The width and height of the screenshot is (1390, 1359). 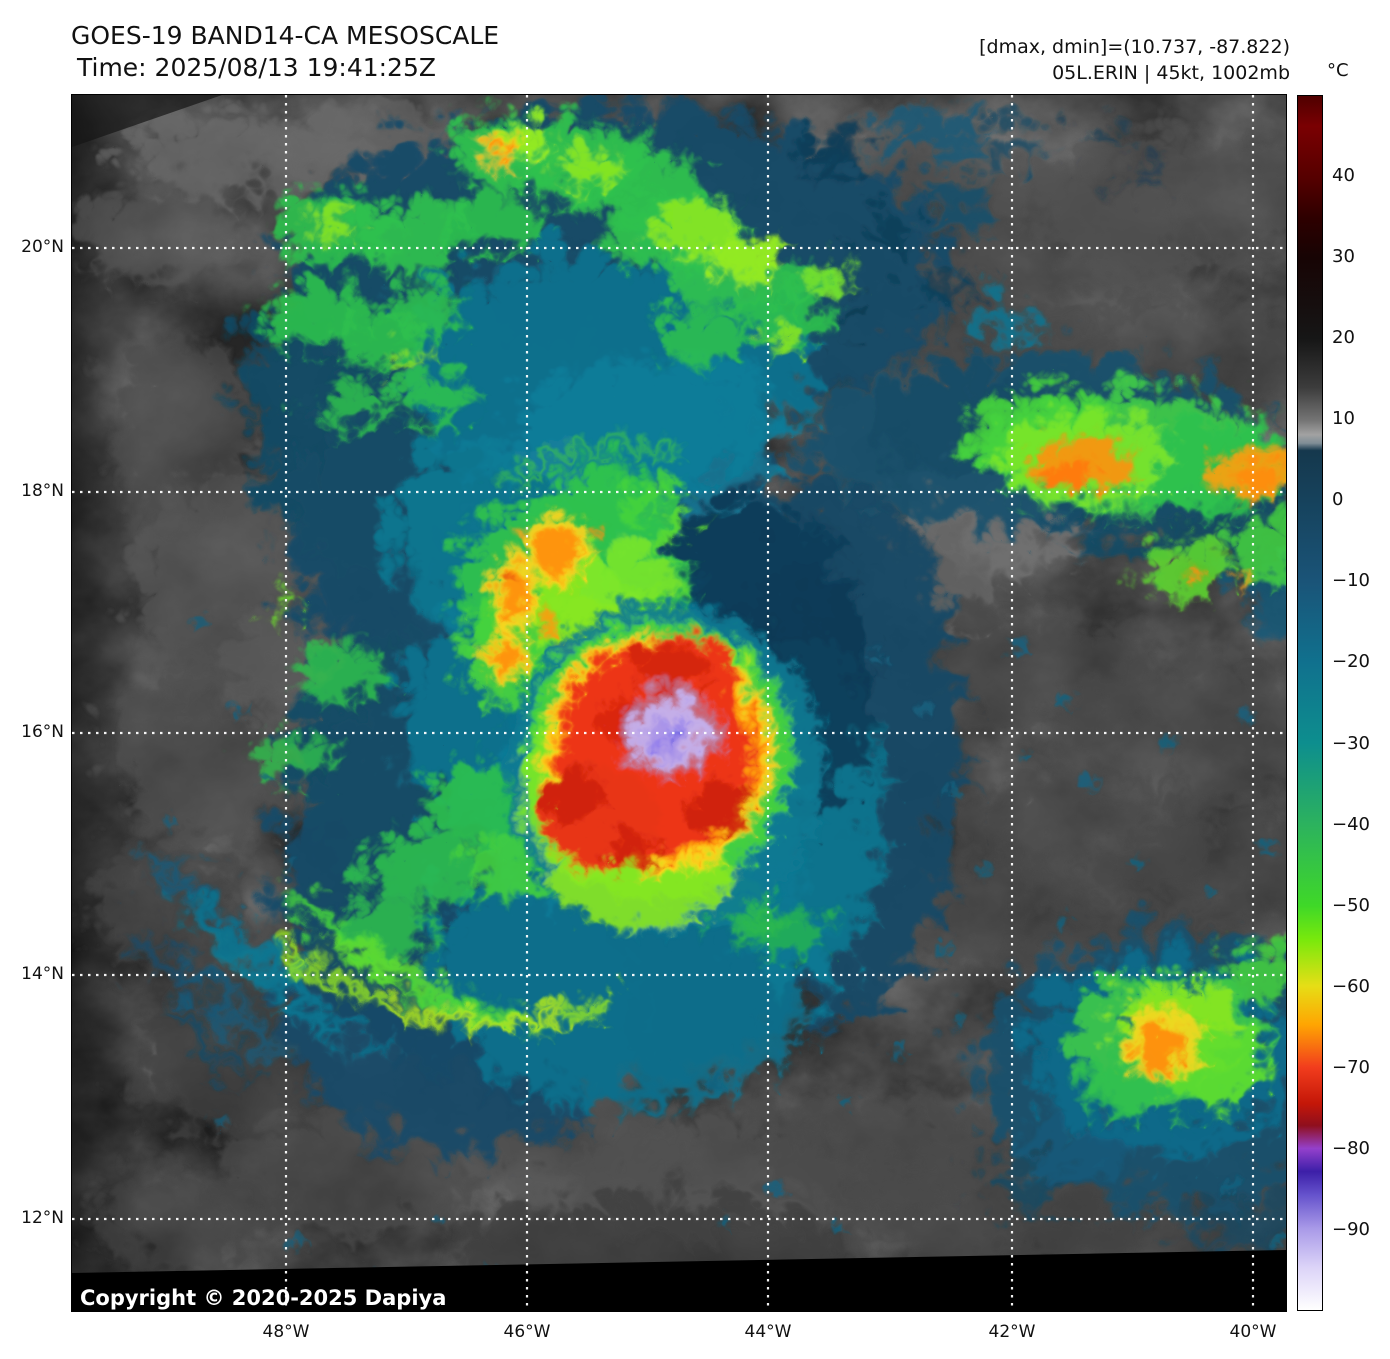 What do you see at coordinates (1351, 580) in the screenshot?
I see `colorbar-tick-label: −10` at bounding box center [1351, 580].